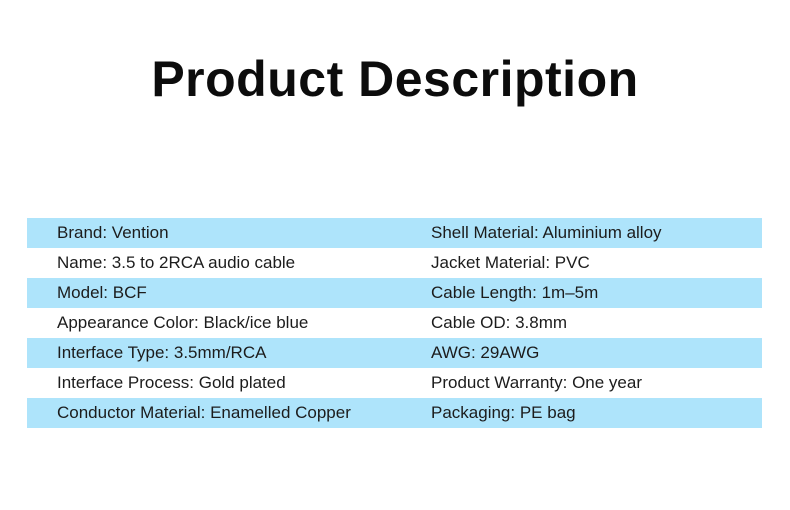  Describe the element at coordinates (204, 412) in the screenshot. I see `spec-cell-conductor-material: Conductor Material: Enamelled Copper` at that location.